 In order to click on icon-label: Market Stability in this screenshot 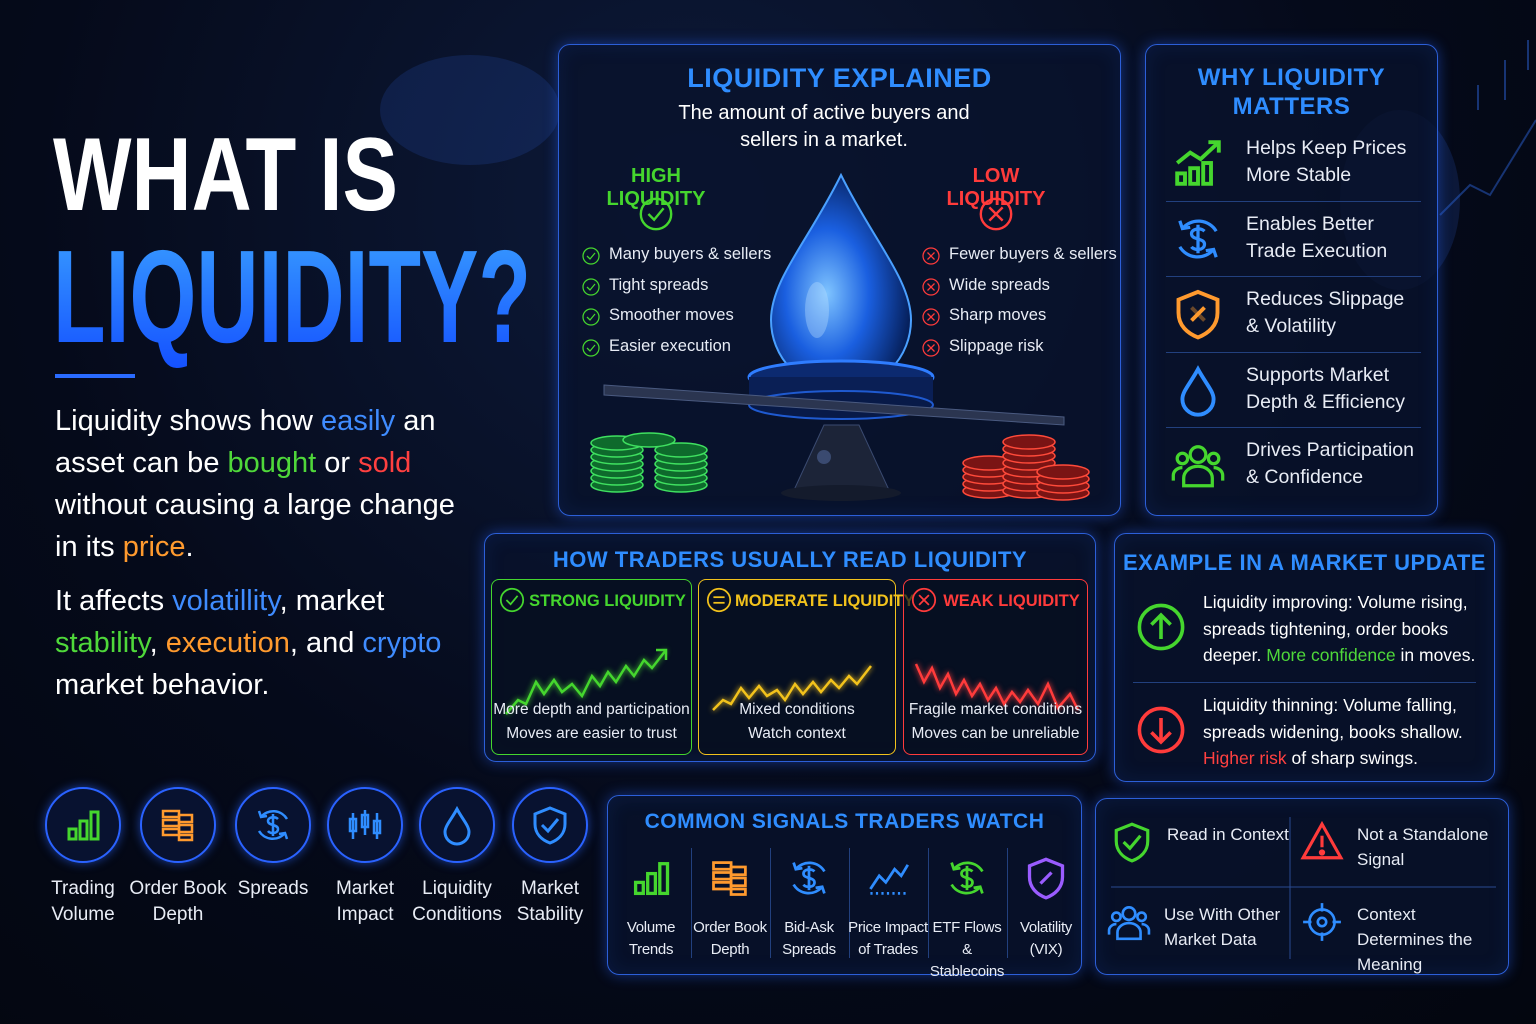, I will do `click(550, 901)`.